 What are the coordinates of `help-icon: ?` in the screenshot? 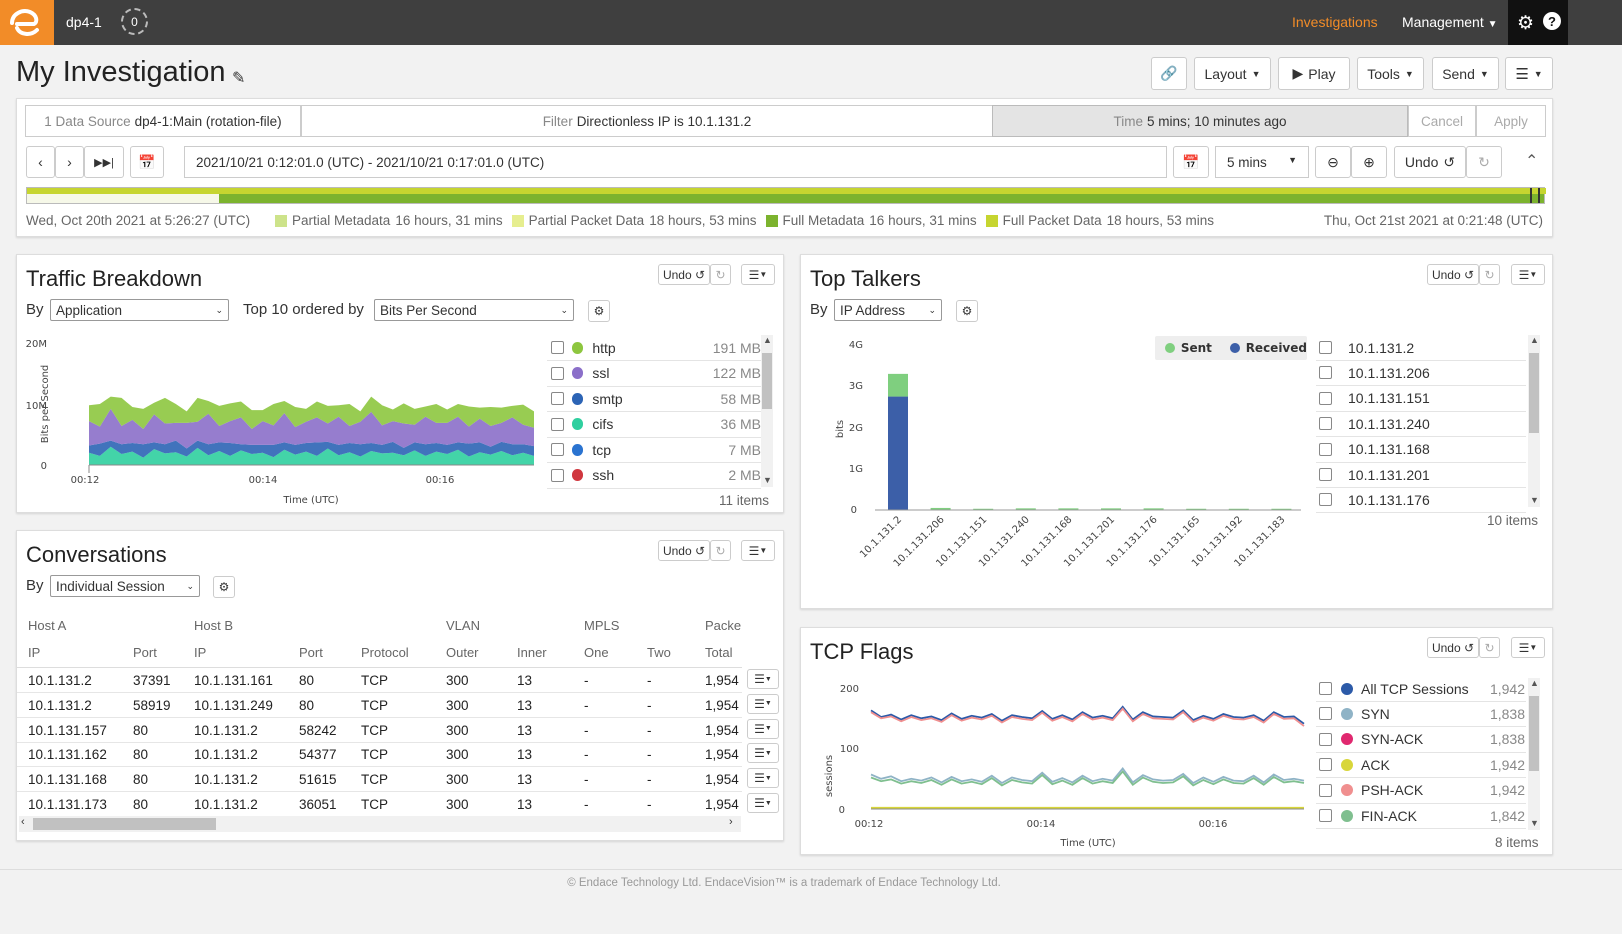 It's located at (1552, 21).